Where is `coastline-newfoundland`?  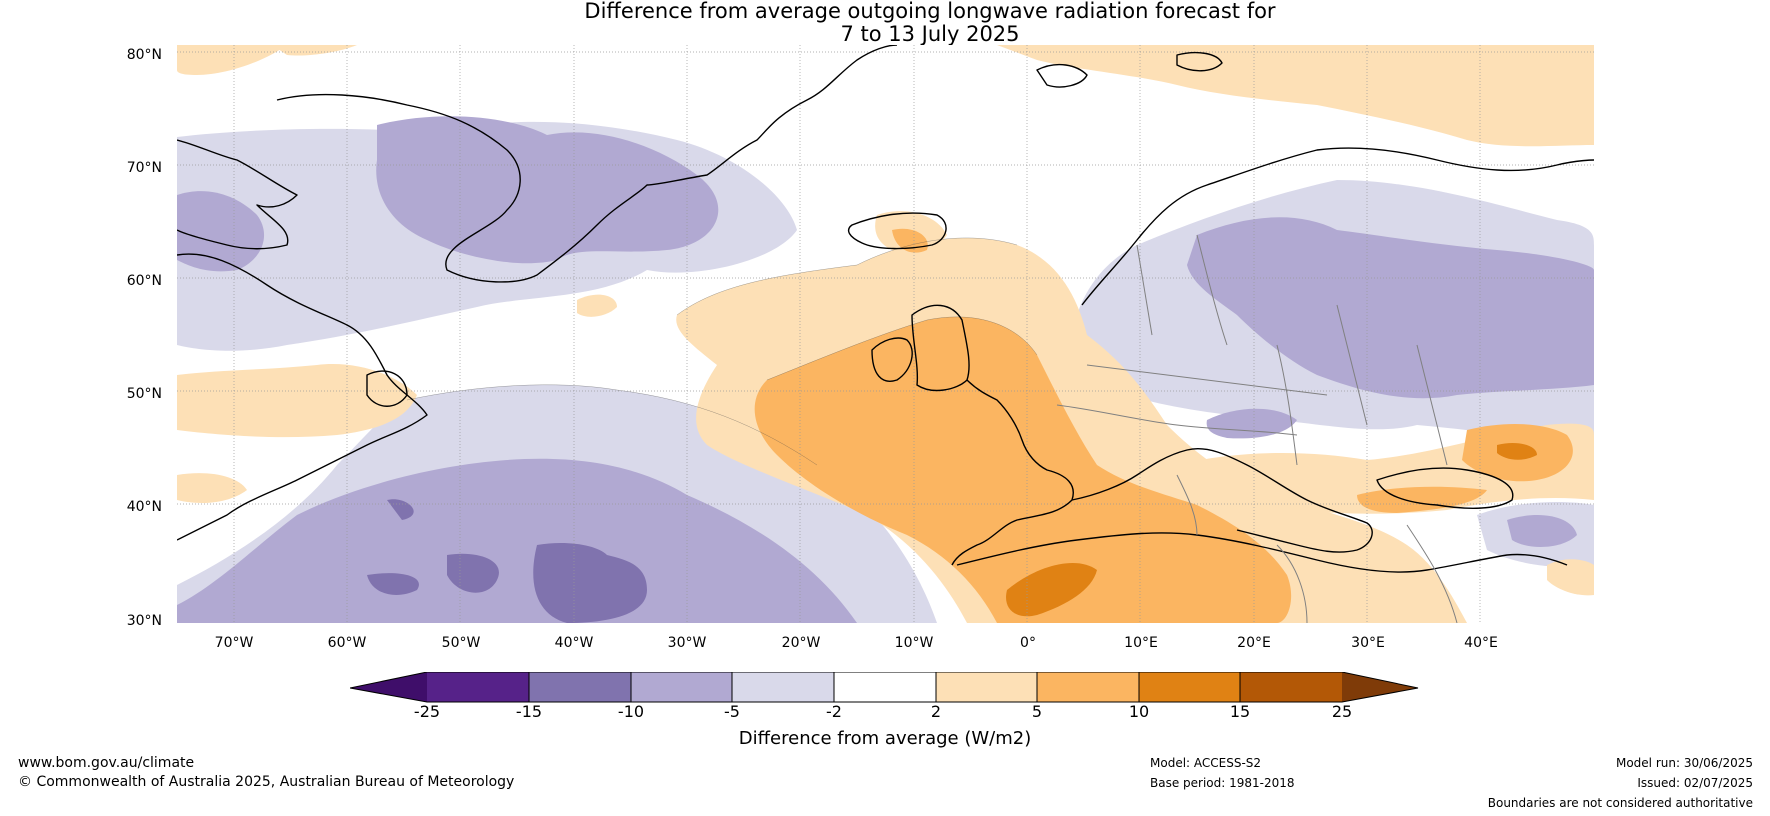 coastline-newfoundland is located at coordinates (387, 388).